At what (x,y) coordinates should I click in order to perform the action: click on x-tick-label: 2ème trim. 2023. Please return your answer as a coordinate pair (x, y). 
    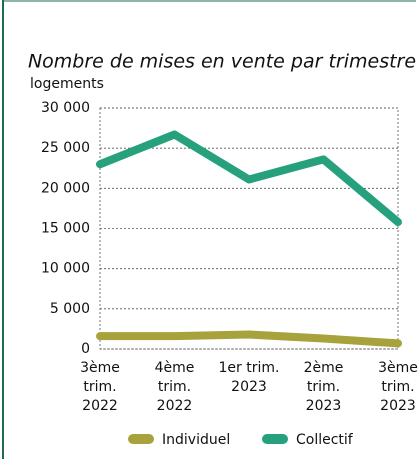
    Looking at the image, I should click on (323, 387).